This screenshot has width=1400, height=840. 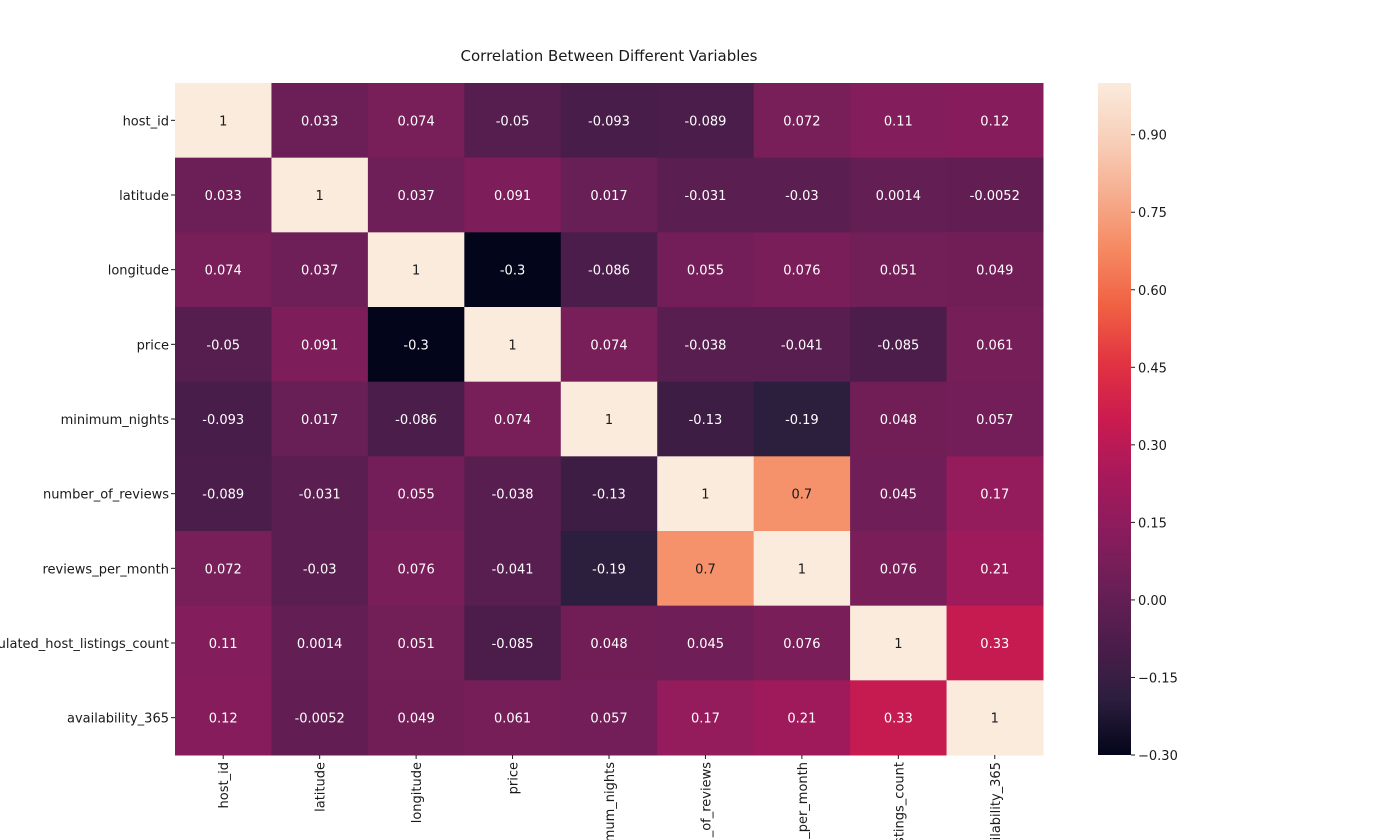 I want to click on cell-value-label: 0.048, so click(x=608, y=644).